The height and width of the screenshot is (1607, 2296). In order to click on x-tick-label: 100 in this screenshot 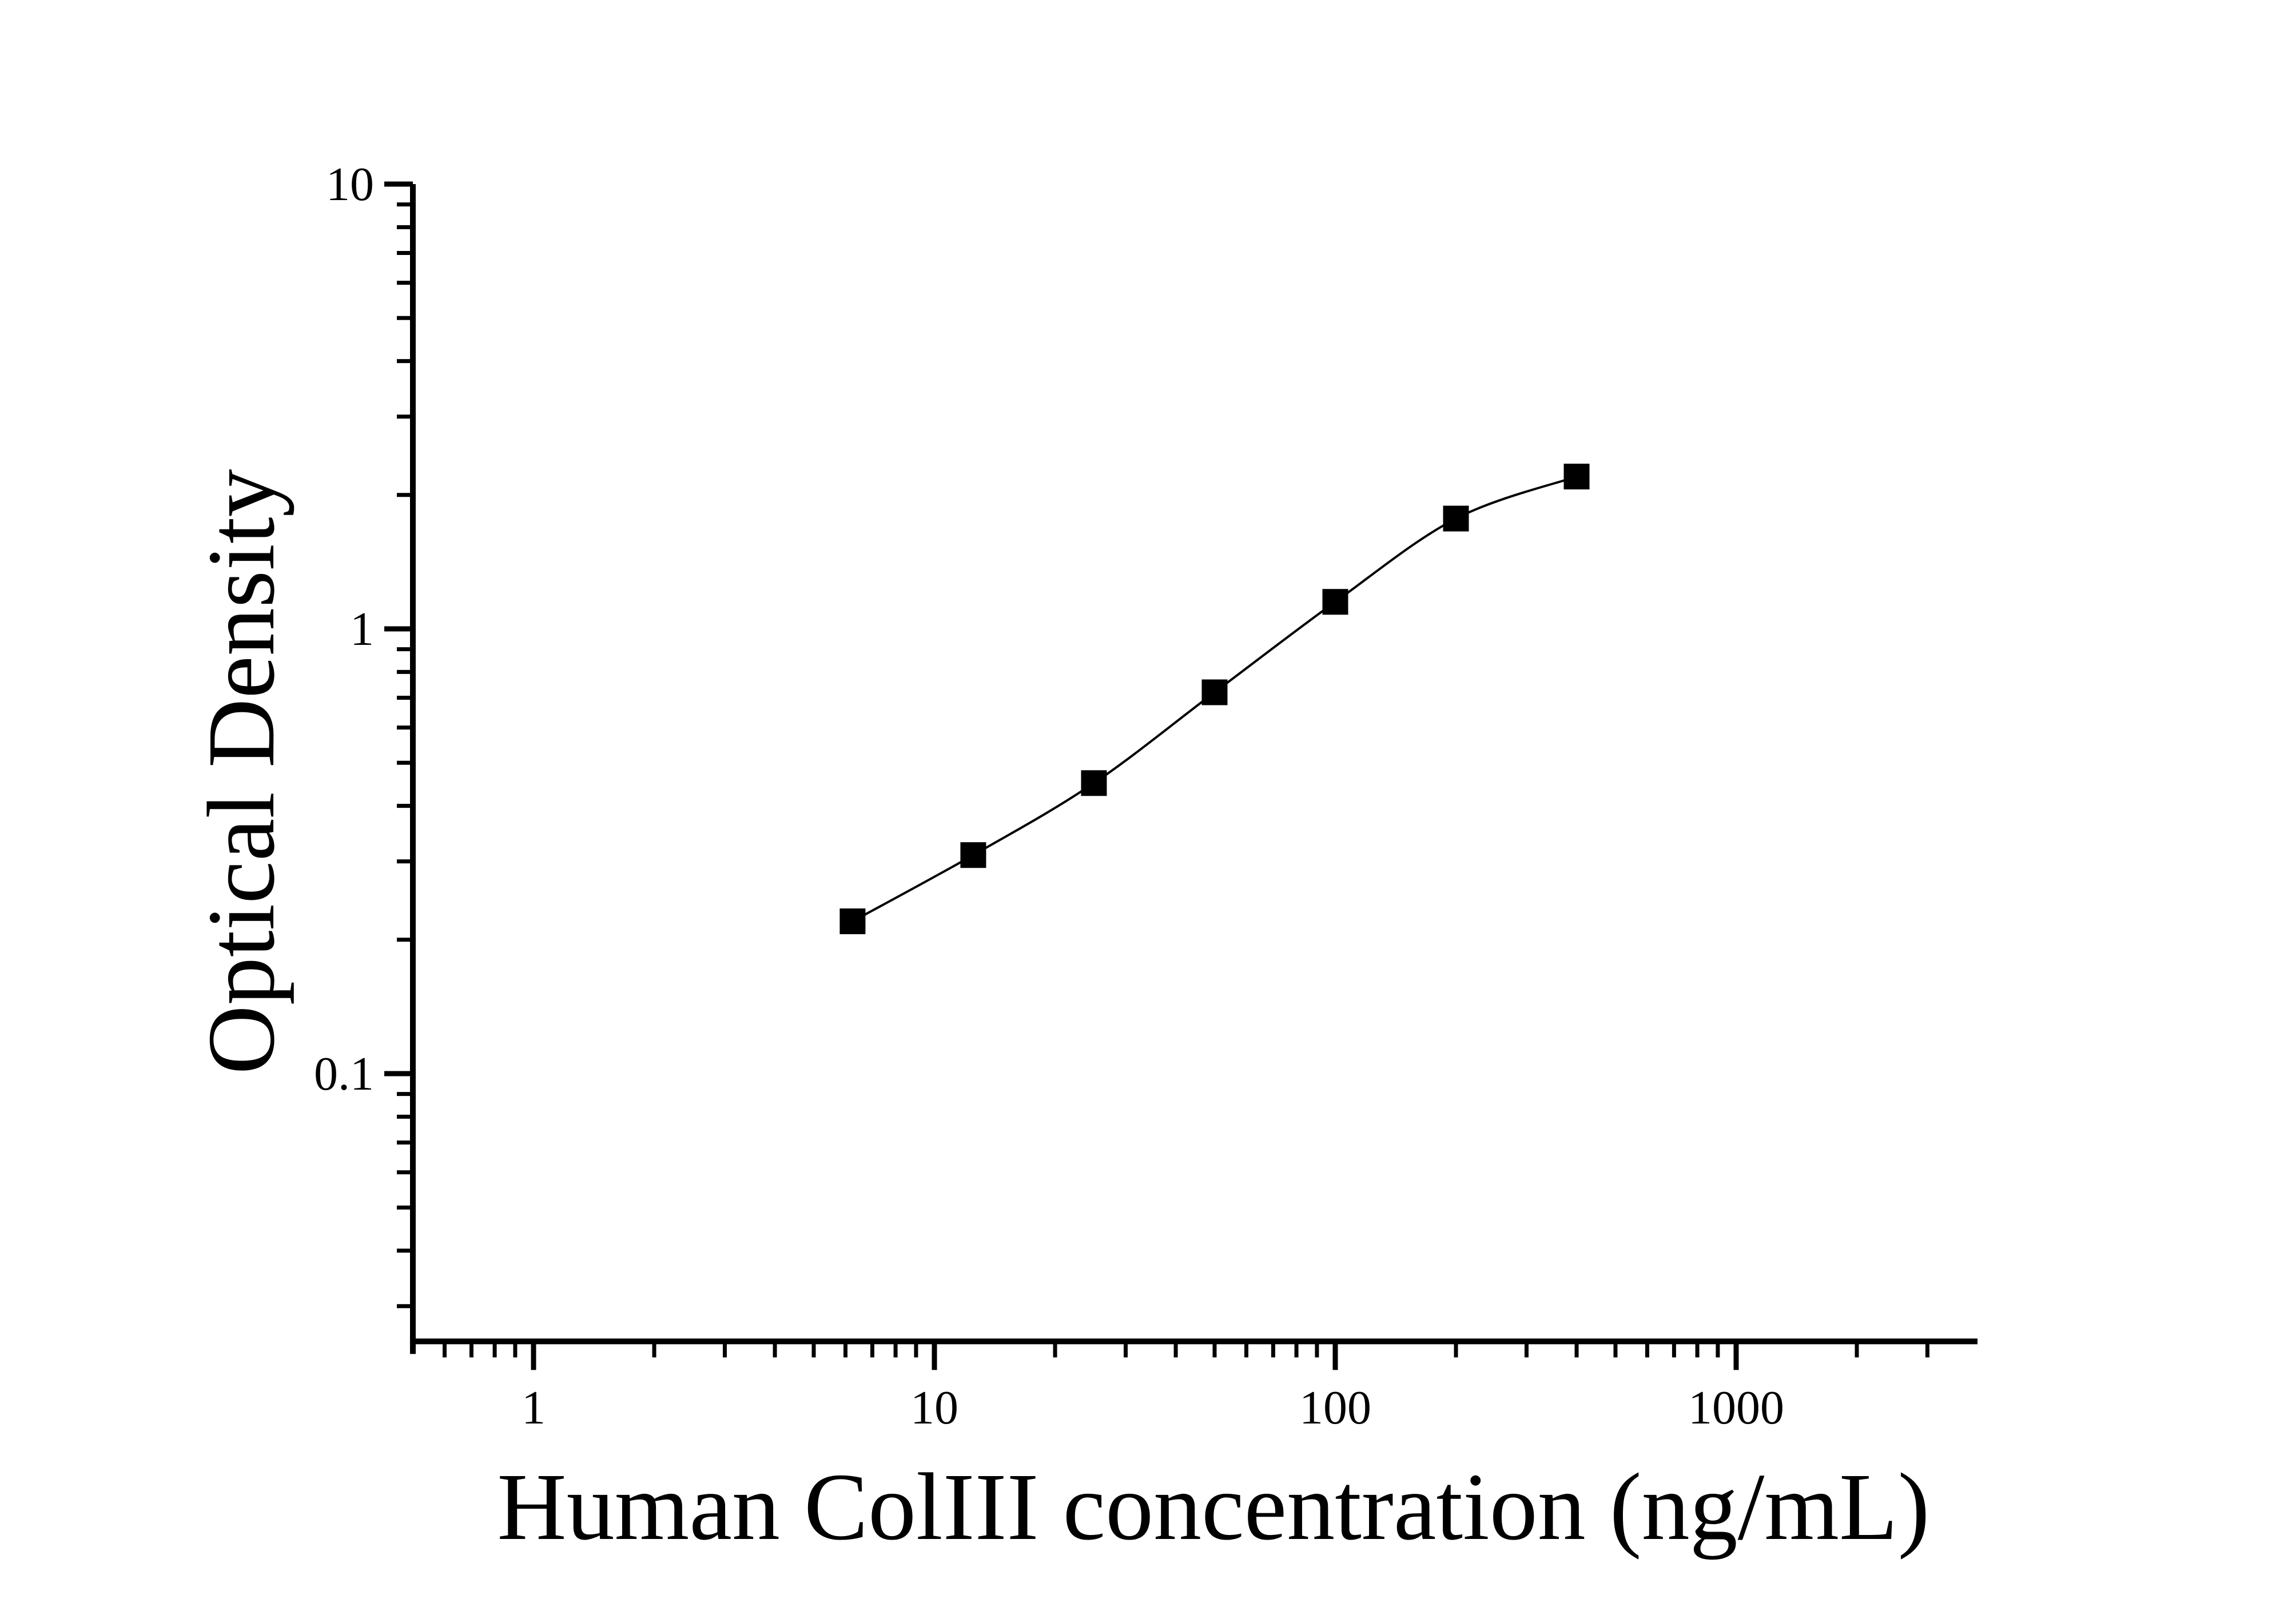, I will do `click(1335, 1407)`.